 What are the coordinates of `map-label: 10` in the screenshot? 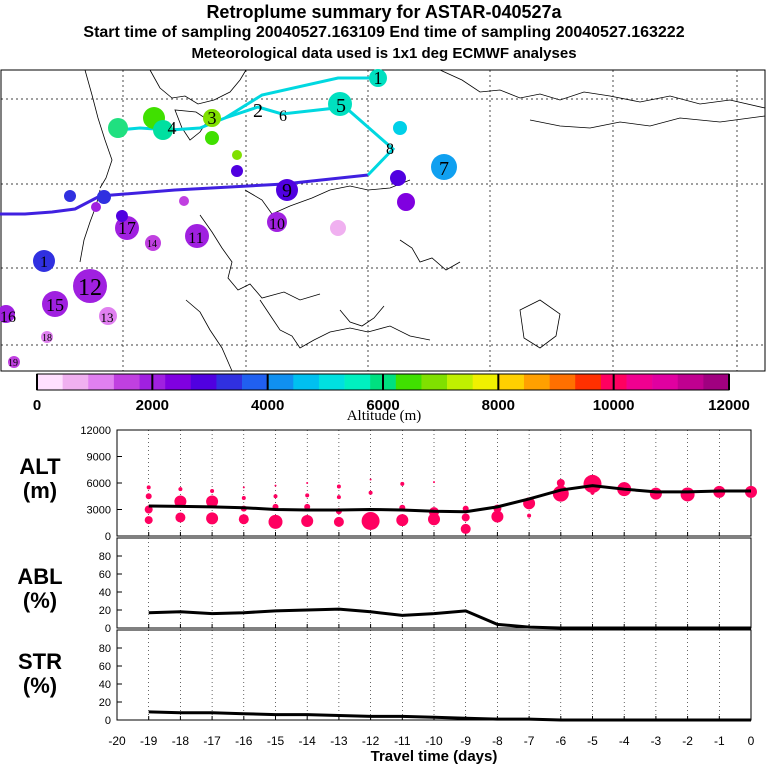 It's located at (277, 224).